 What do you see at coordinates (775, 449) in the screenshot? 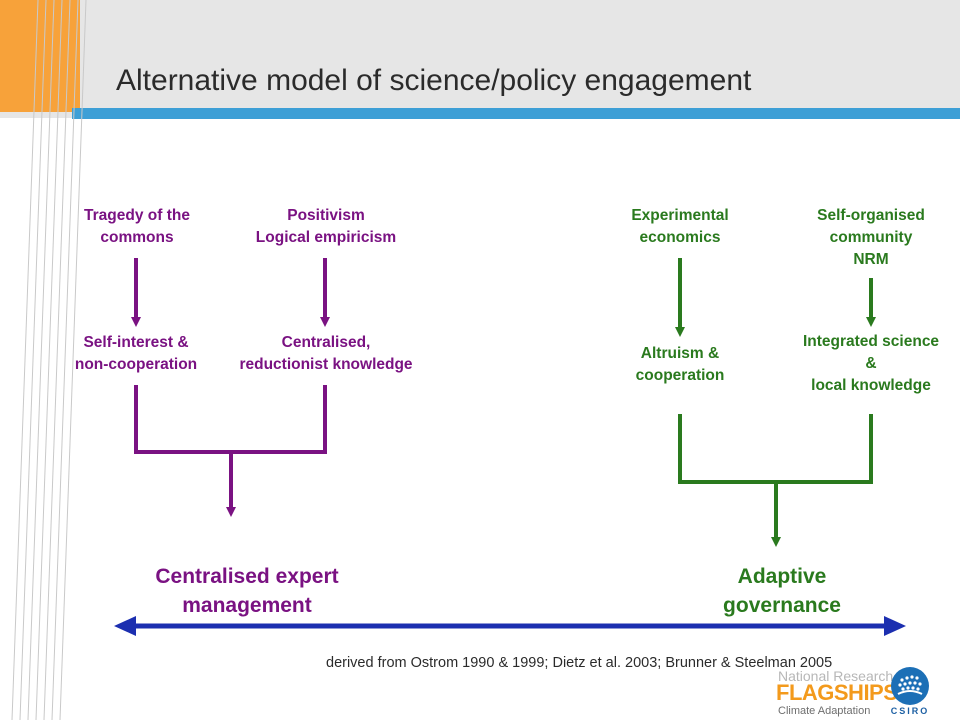
I see `right-merge-bracket` at bounding box center [775, 449].